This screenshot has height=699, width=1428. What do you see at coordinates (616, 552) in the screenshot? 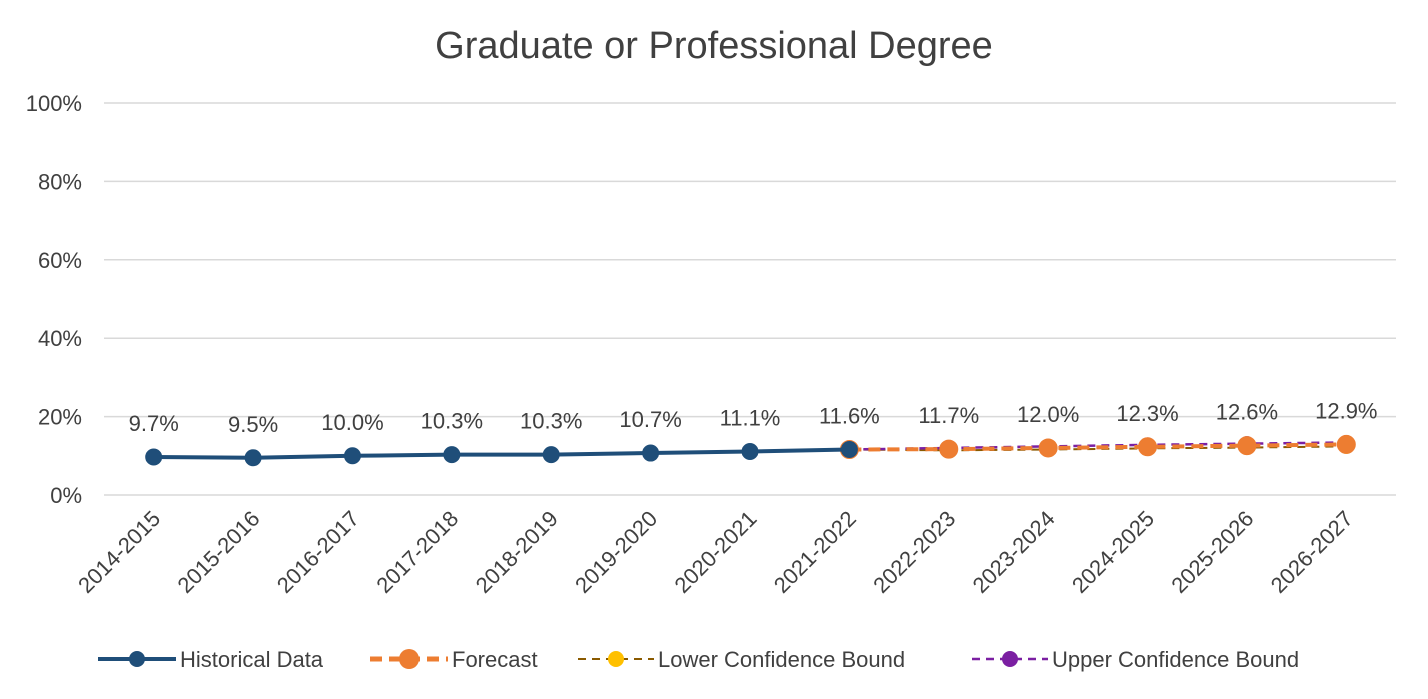
I see `x-tick-label: 2019-2020` at bounding box center [616, 552].